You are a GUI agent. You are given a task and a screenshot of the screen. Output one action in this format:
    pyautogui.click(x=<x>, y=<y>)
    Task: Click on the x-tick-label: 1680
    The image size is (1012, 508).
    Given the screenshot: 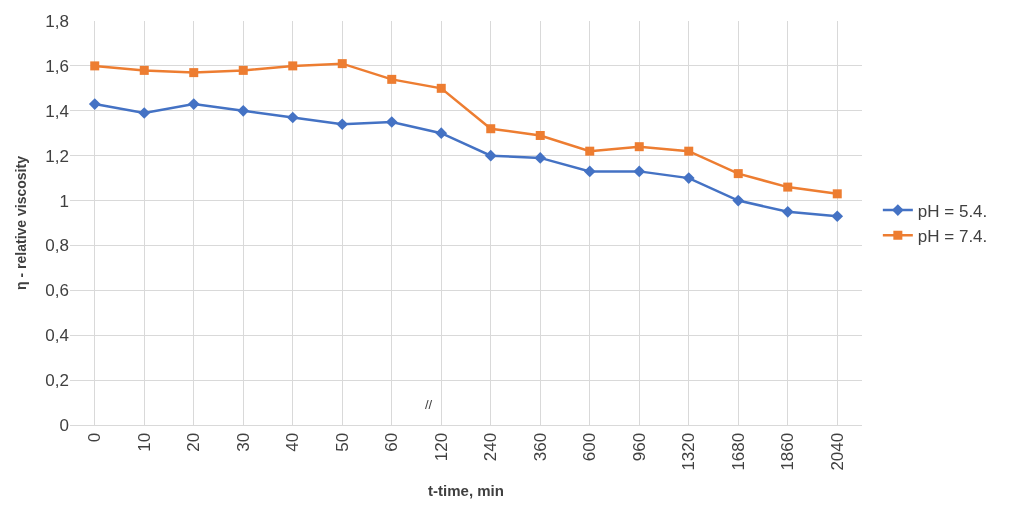 What is the action you would take?
    pyautogui.click(x=738, y=451)
    